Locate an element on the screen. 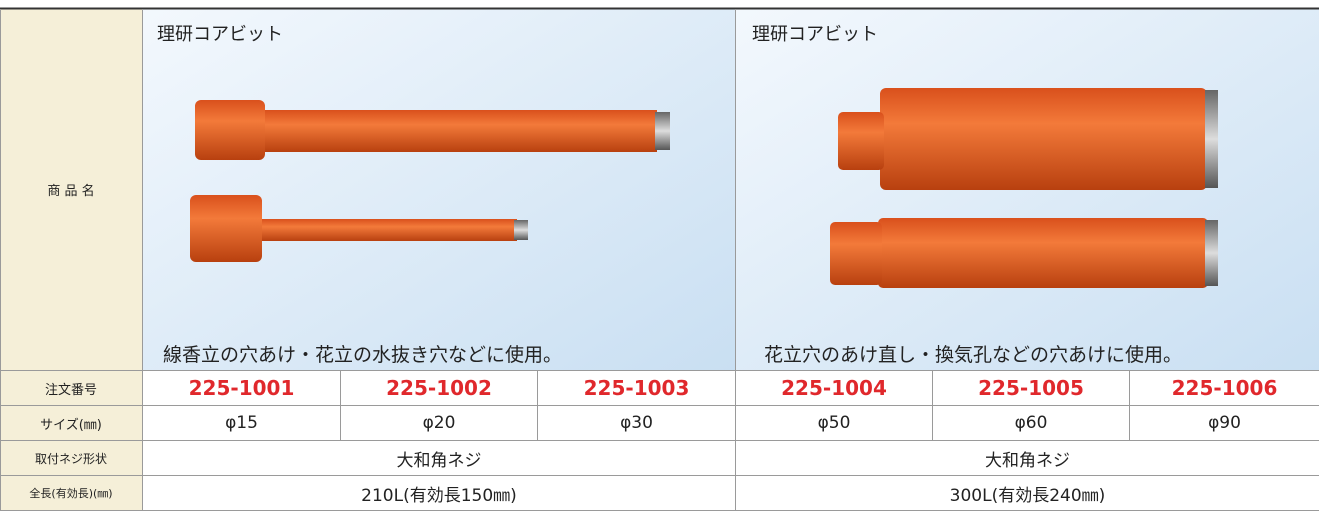  order-number: 225-1002 is located at coordinates (439, 388).